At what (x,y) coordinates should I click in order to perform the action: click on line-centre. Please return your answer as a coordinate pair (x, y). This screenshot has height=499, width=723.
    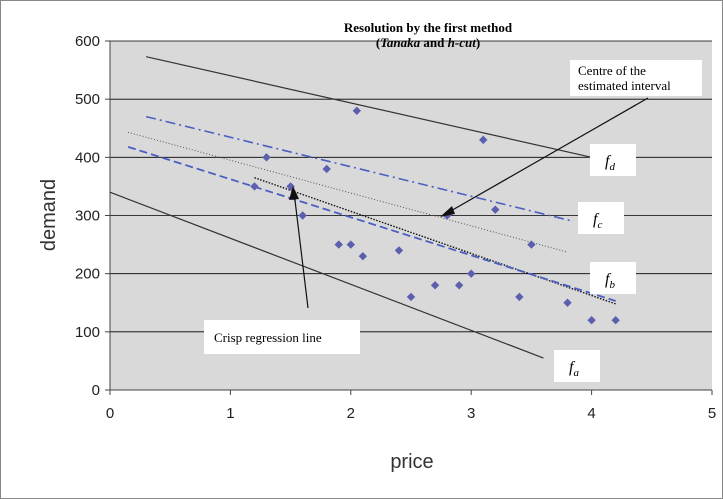
    Looking at the image, I should click on (347, 192).